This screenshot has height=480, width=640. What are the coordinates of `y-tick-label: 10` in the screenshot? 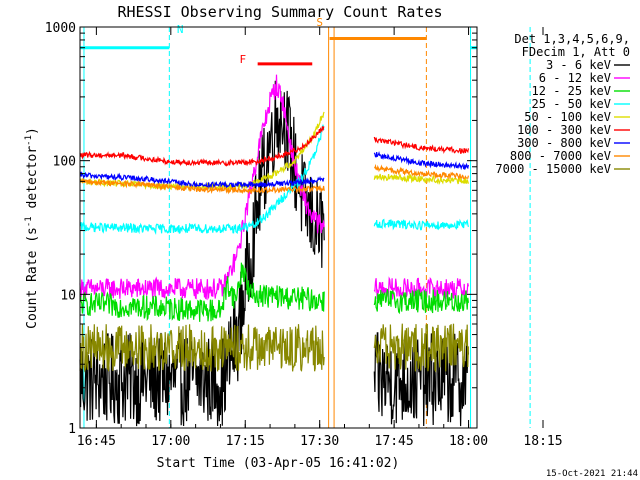 It's located at (68, 295).